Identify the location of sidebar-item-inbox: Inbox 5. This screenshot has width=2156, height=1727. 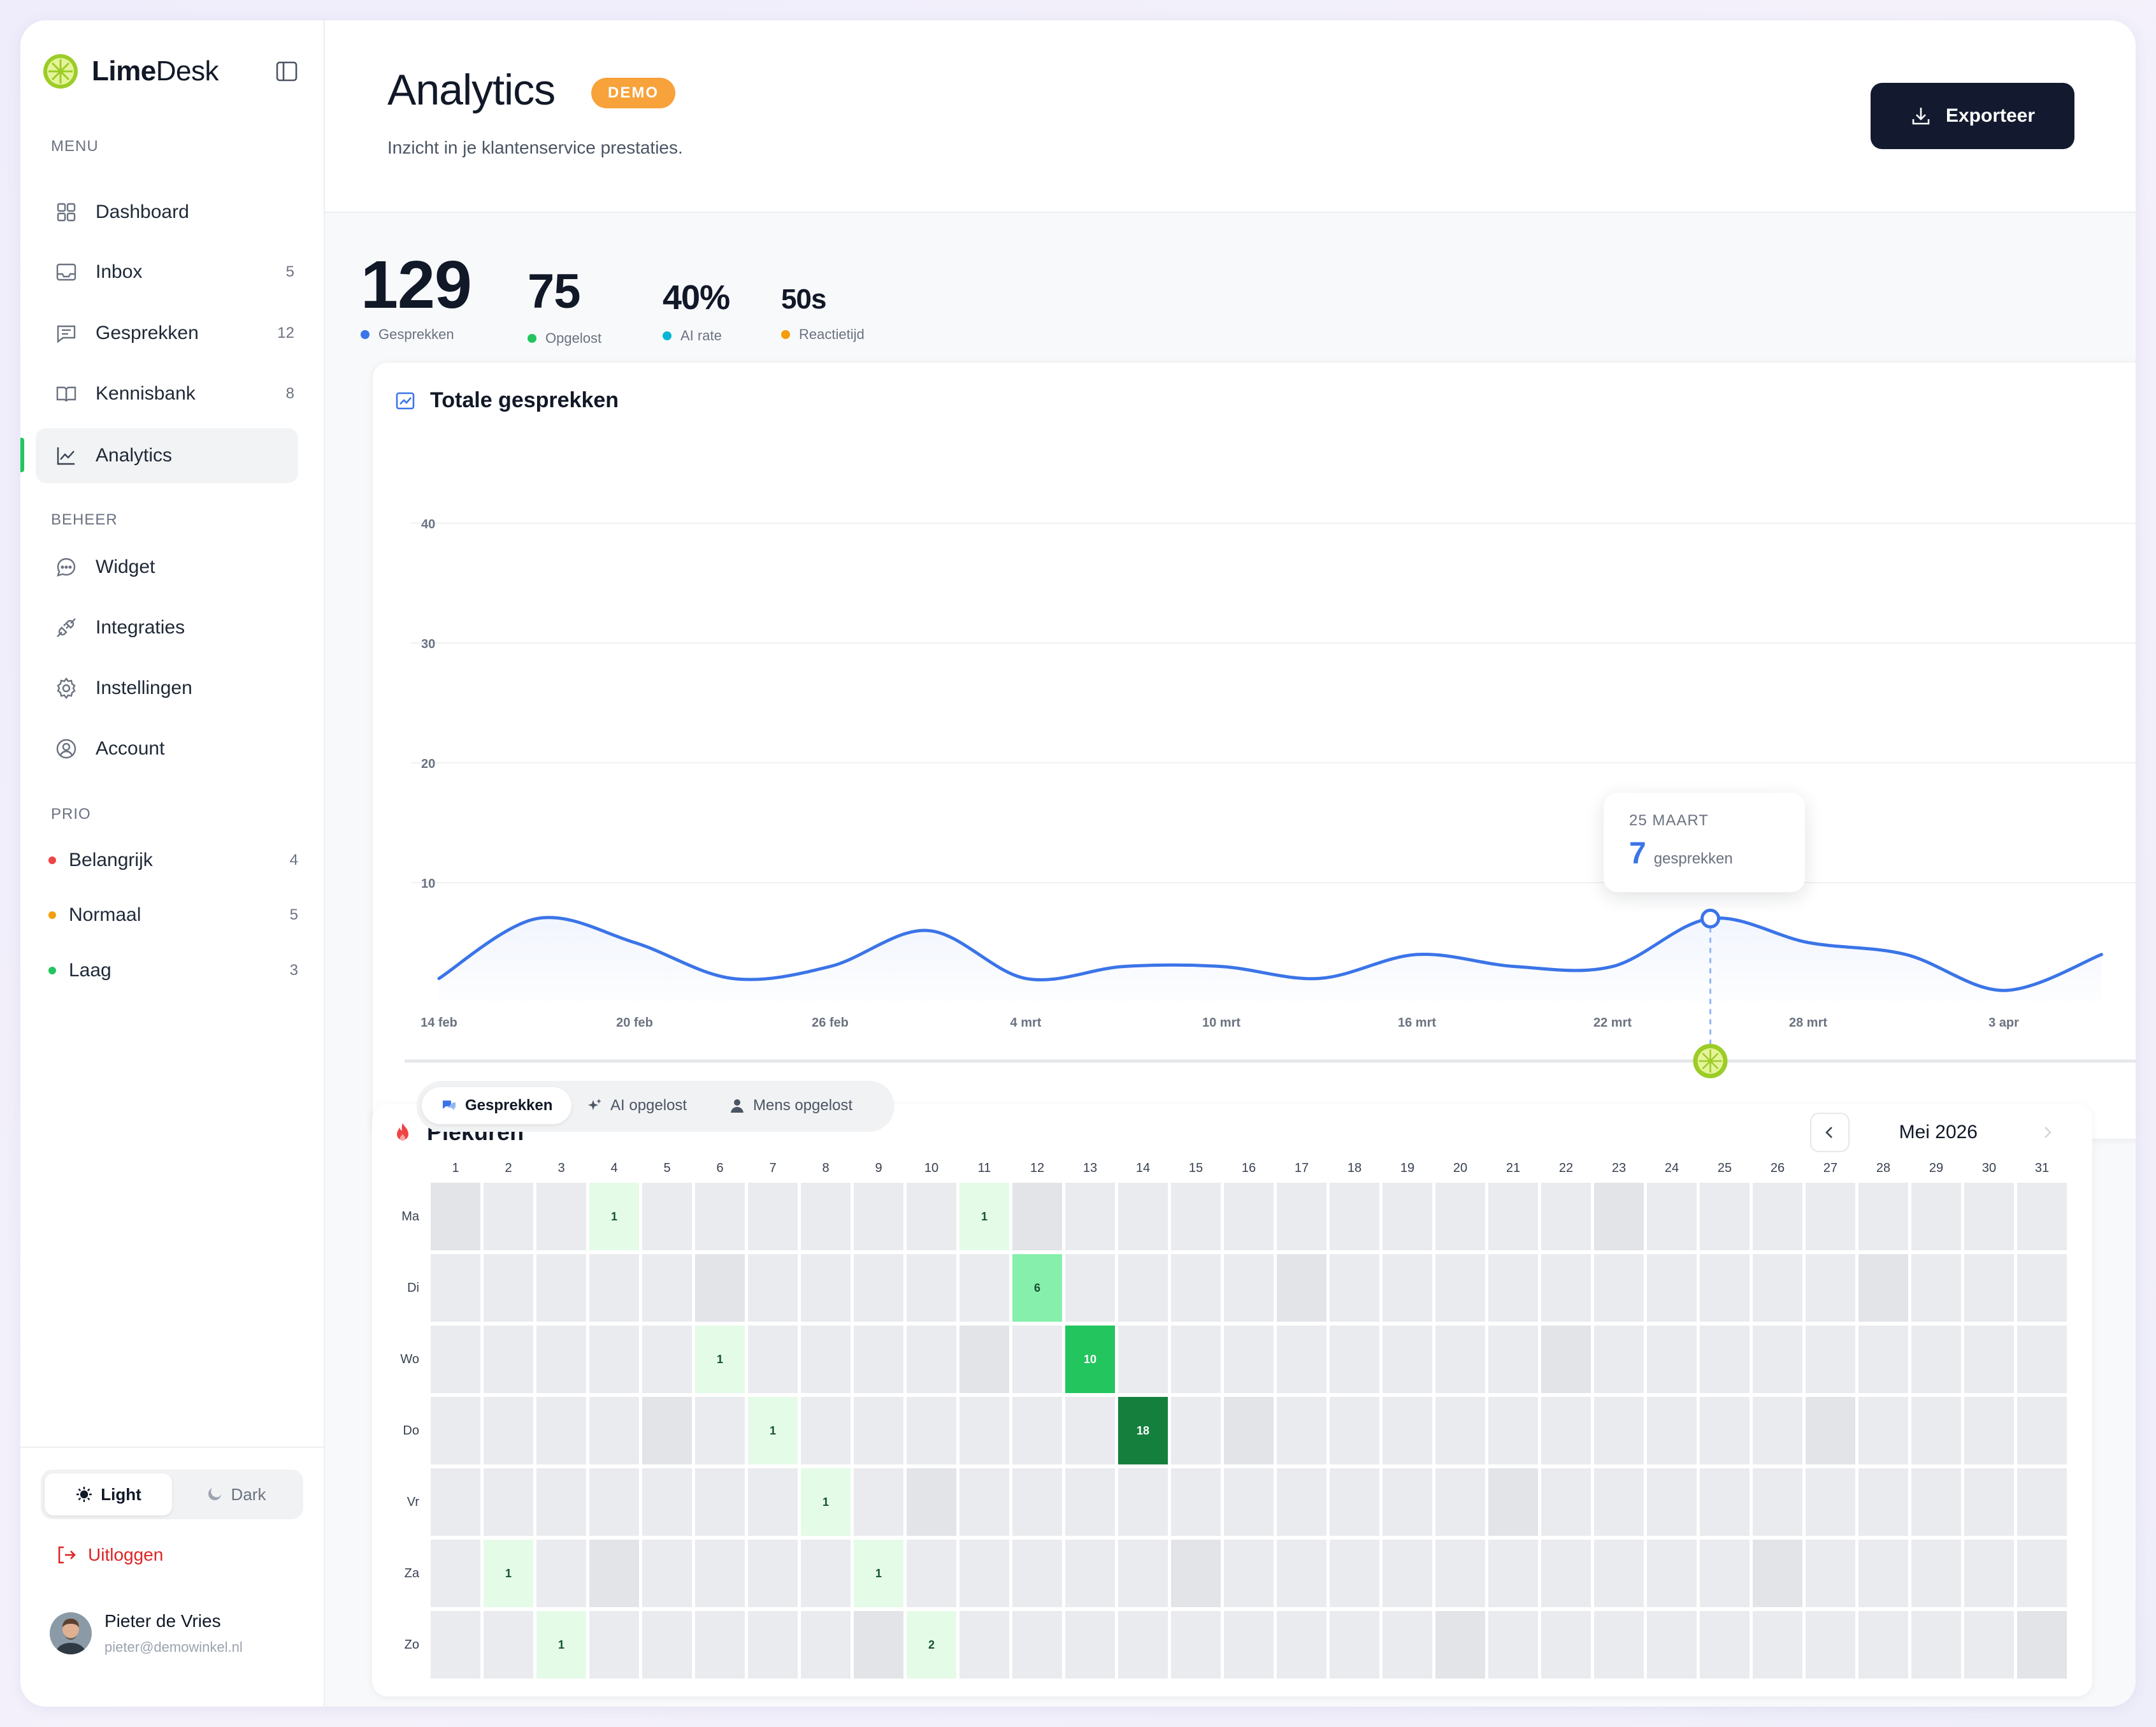
(167, 272).